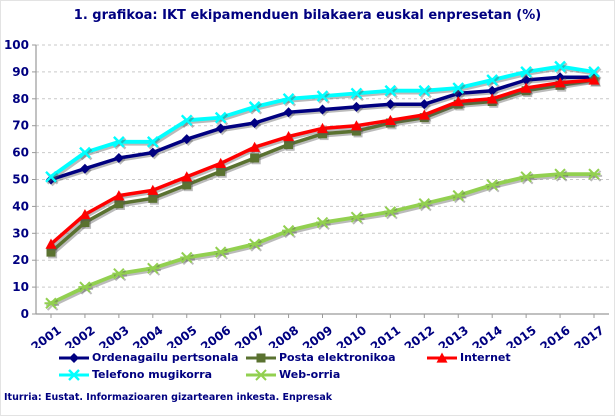 The image size is (615, 416). I want to click on legend-marker-diamond-icon, so click(74, 357).